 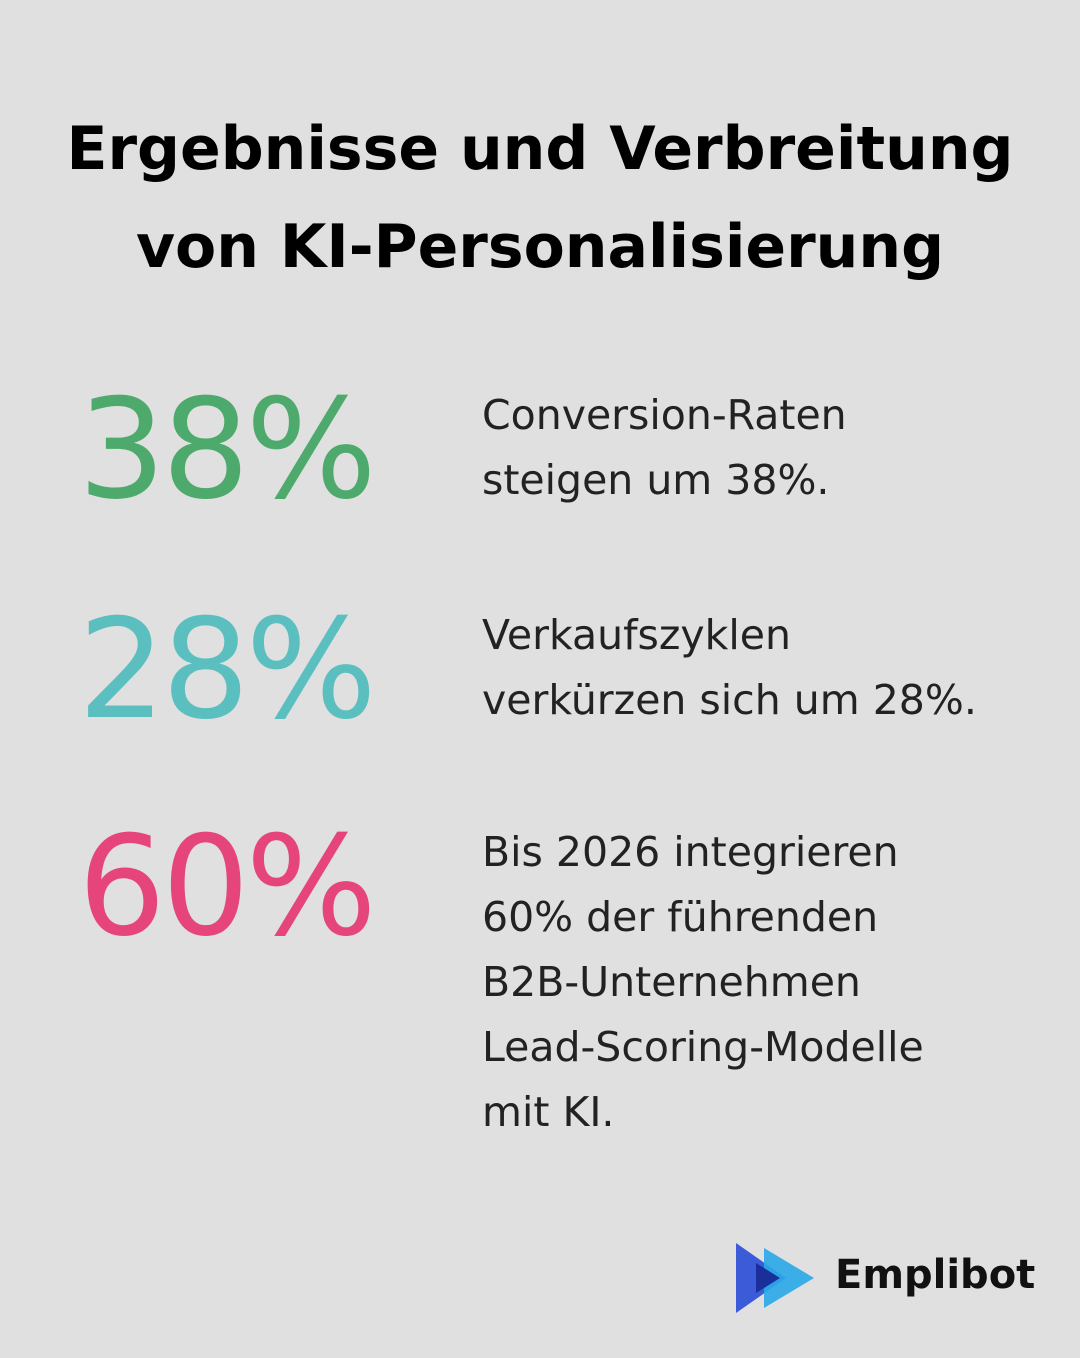 I want to click on description-line: Bis 2026 integrieren, so click(x=690, y=852).